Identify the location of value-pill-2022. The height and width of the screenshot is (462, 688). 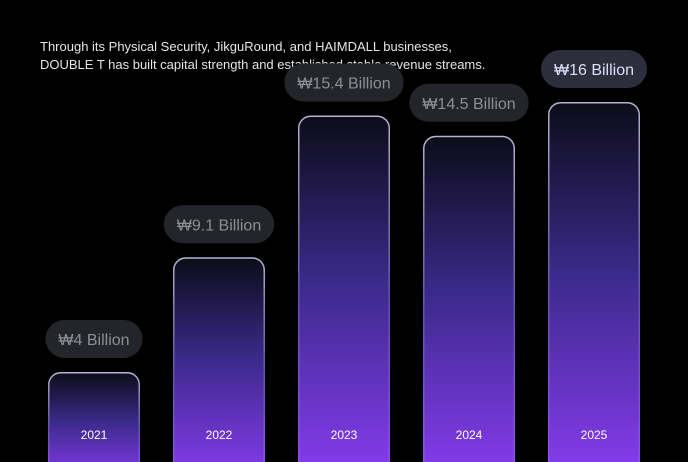
(219, 224).